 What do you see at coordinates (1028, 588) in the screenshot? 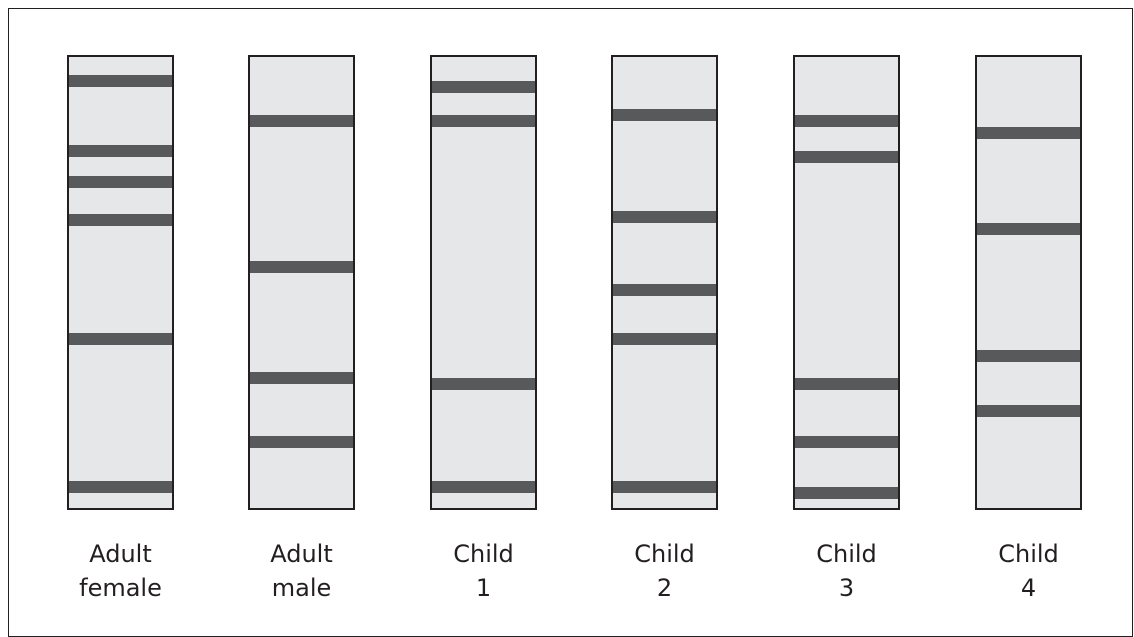
I see `lane-label: 4` at bounding box center [1028, 588].